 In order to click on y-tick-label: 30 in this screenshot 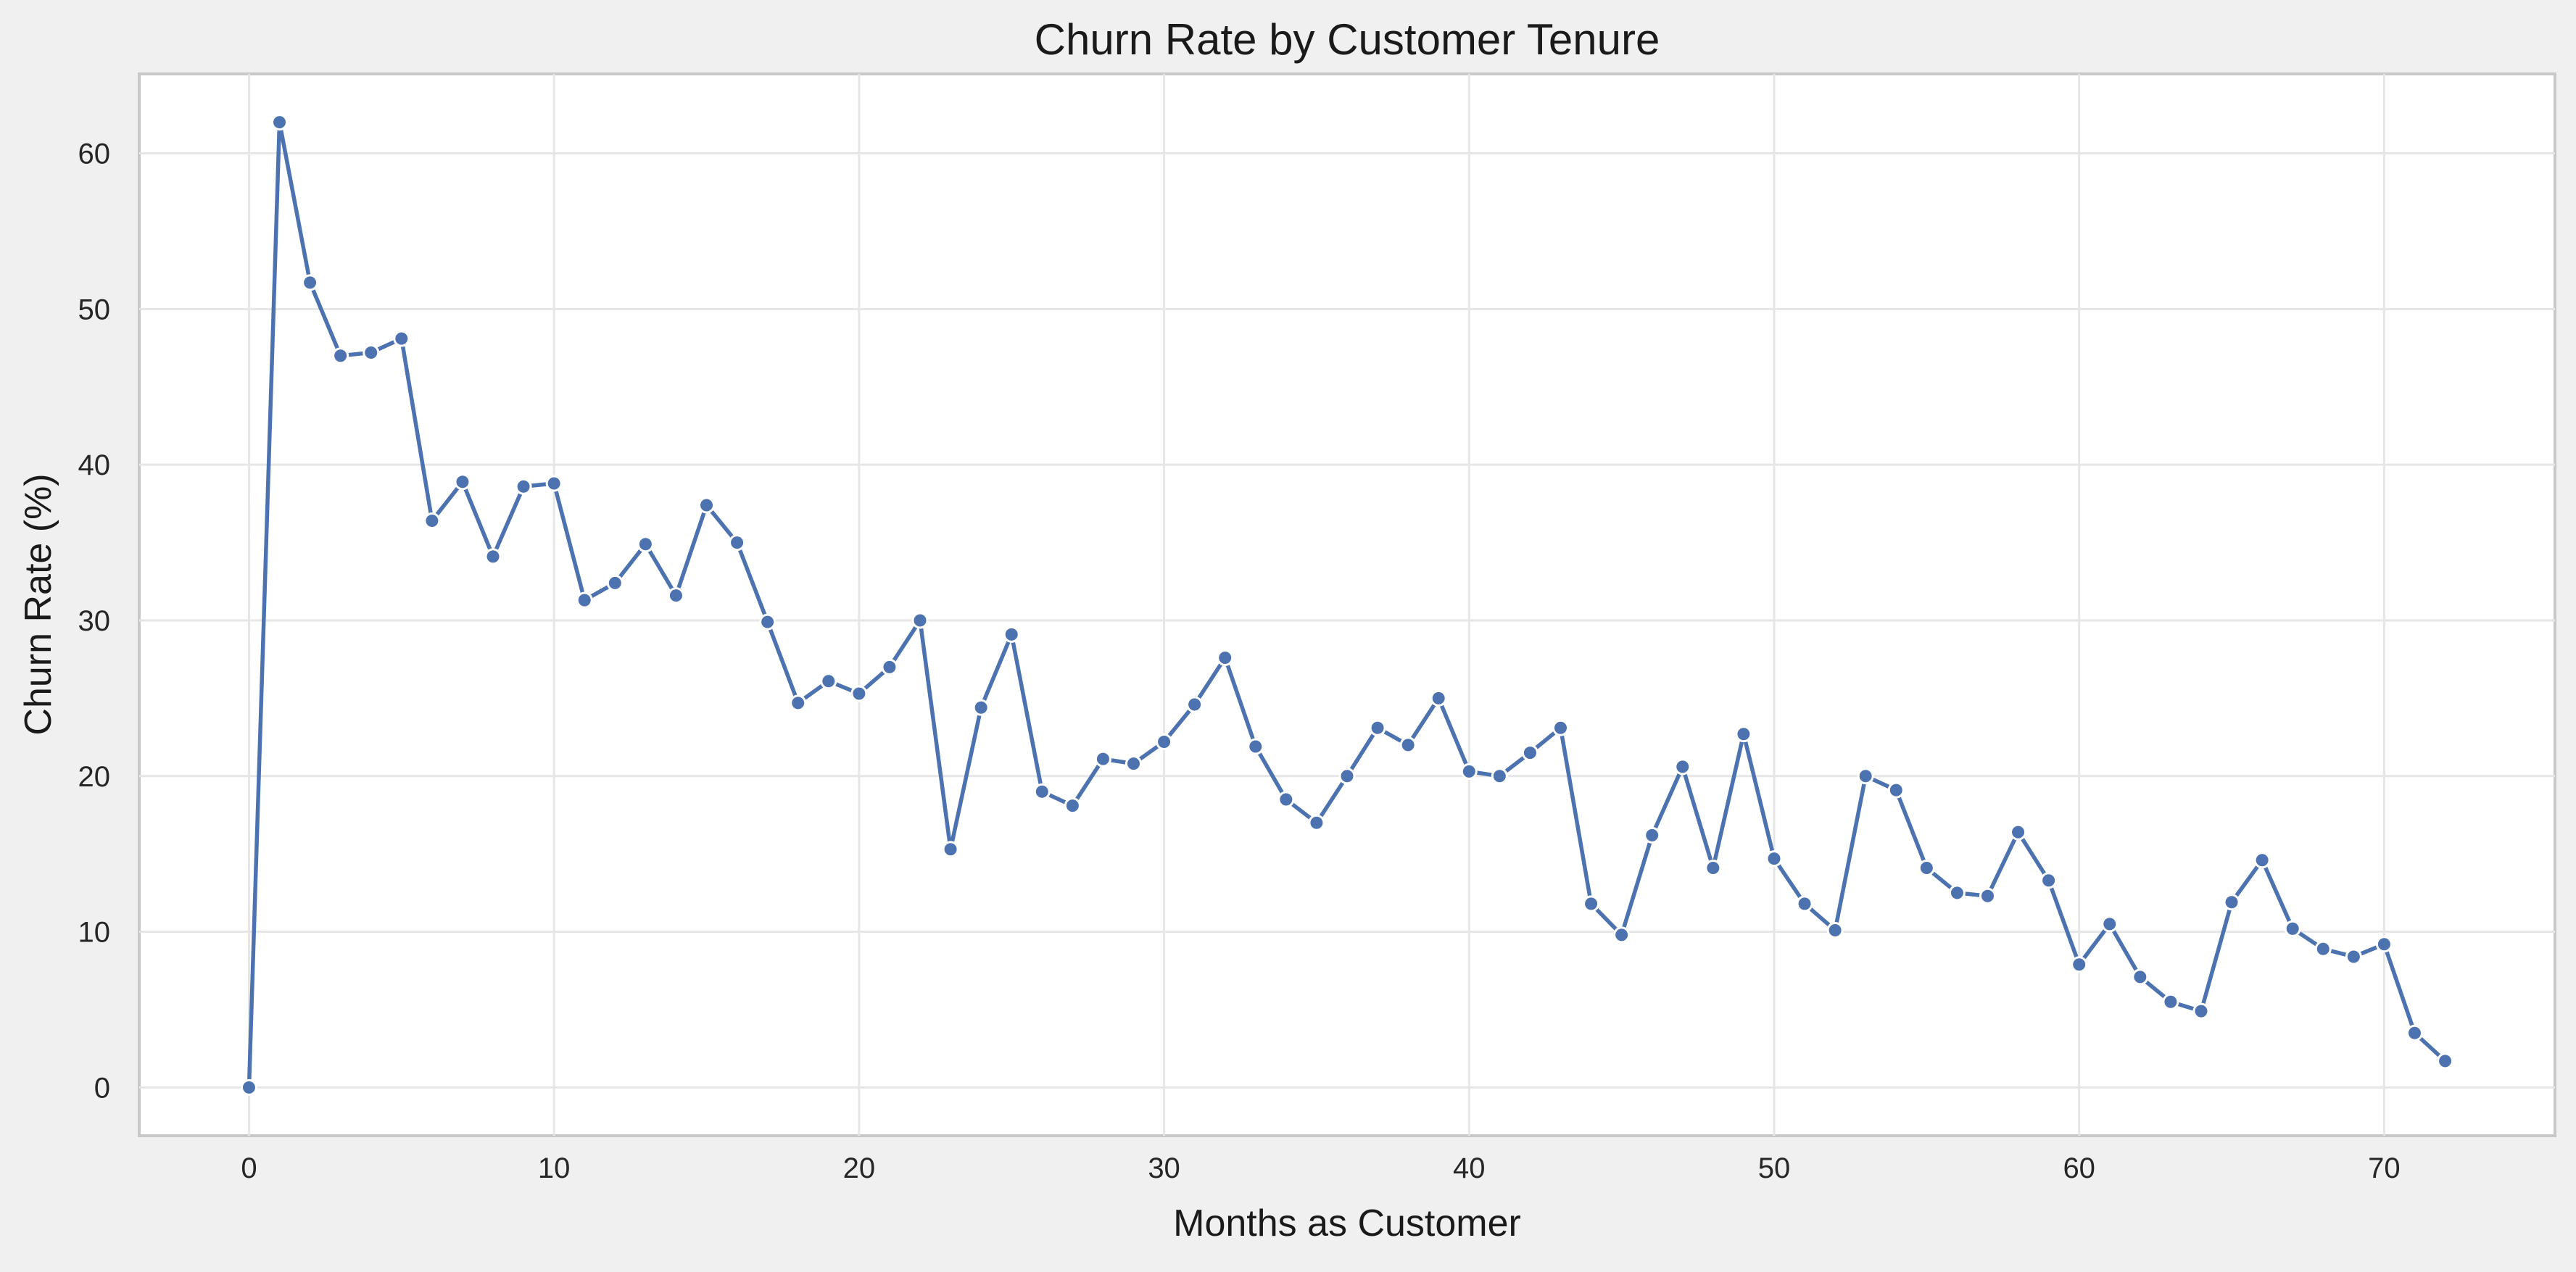, I will do `click(95, 621)`.